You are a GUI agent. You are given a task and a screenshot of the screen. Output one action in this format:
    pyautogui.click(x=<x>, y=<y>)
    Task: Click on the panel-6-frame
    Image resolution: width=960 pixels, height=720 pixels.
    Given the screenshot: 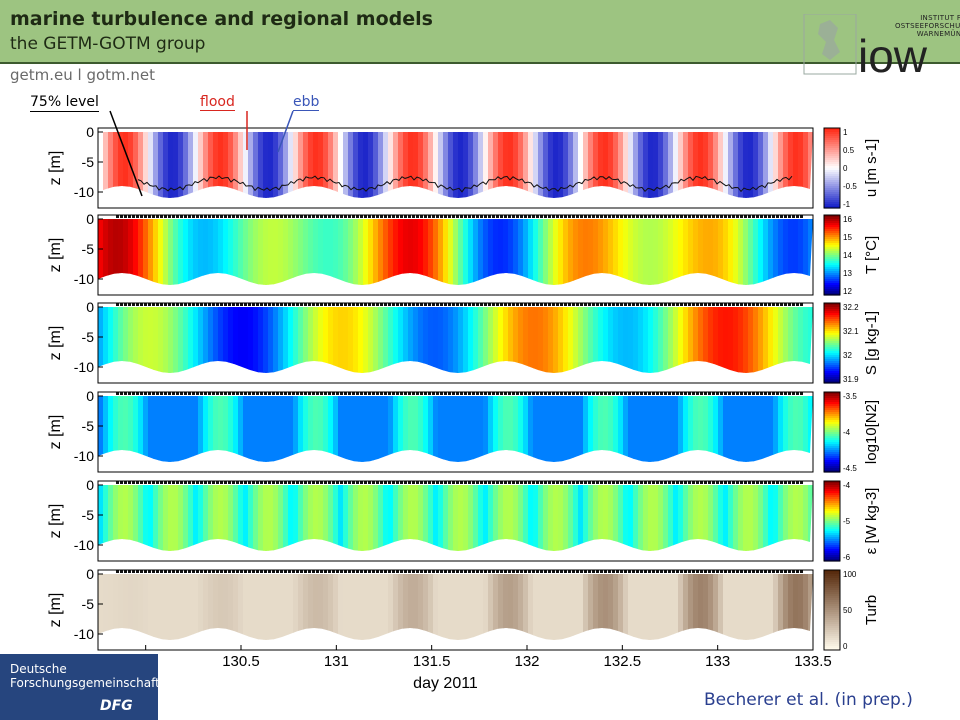 What is the action you would take?
    pyautogui.click(x=455, y=610)
    